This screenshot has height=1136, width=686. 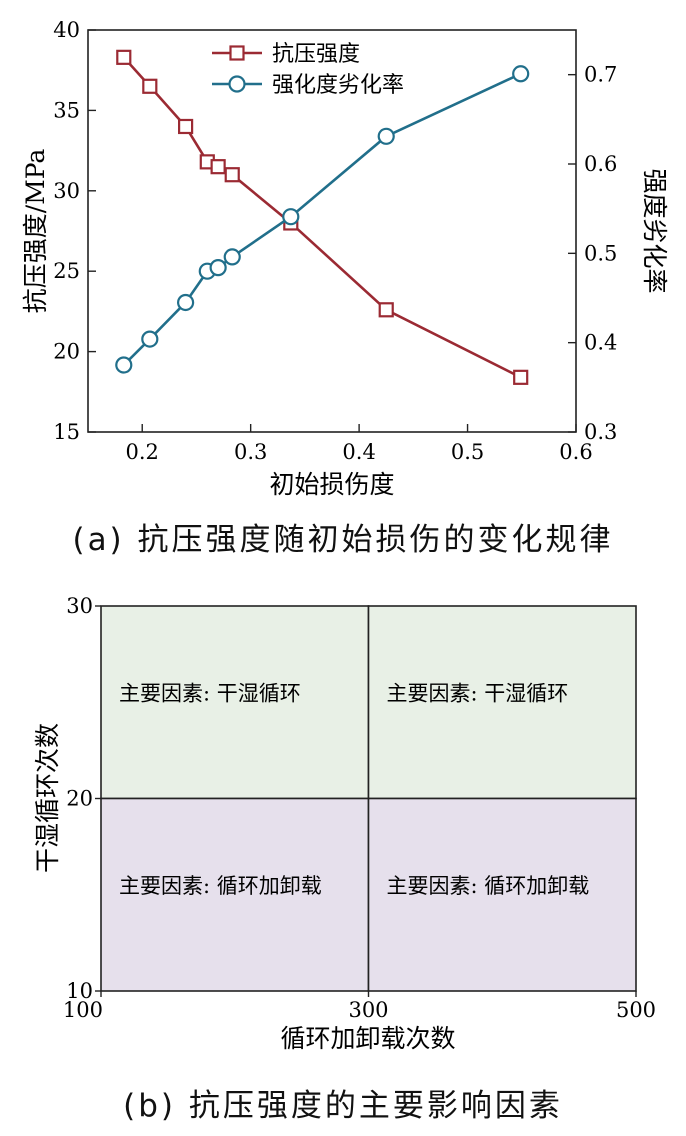 What do you see at coordinates (79, 606) in the screenshot?
I see `y-tick-label: 30` at bounding box center [79, 606].